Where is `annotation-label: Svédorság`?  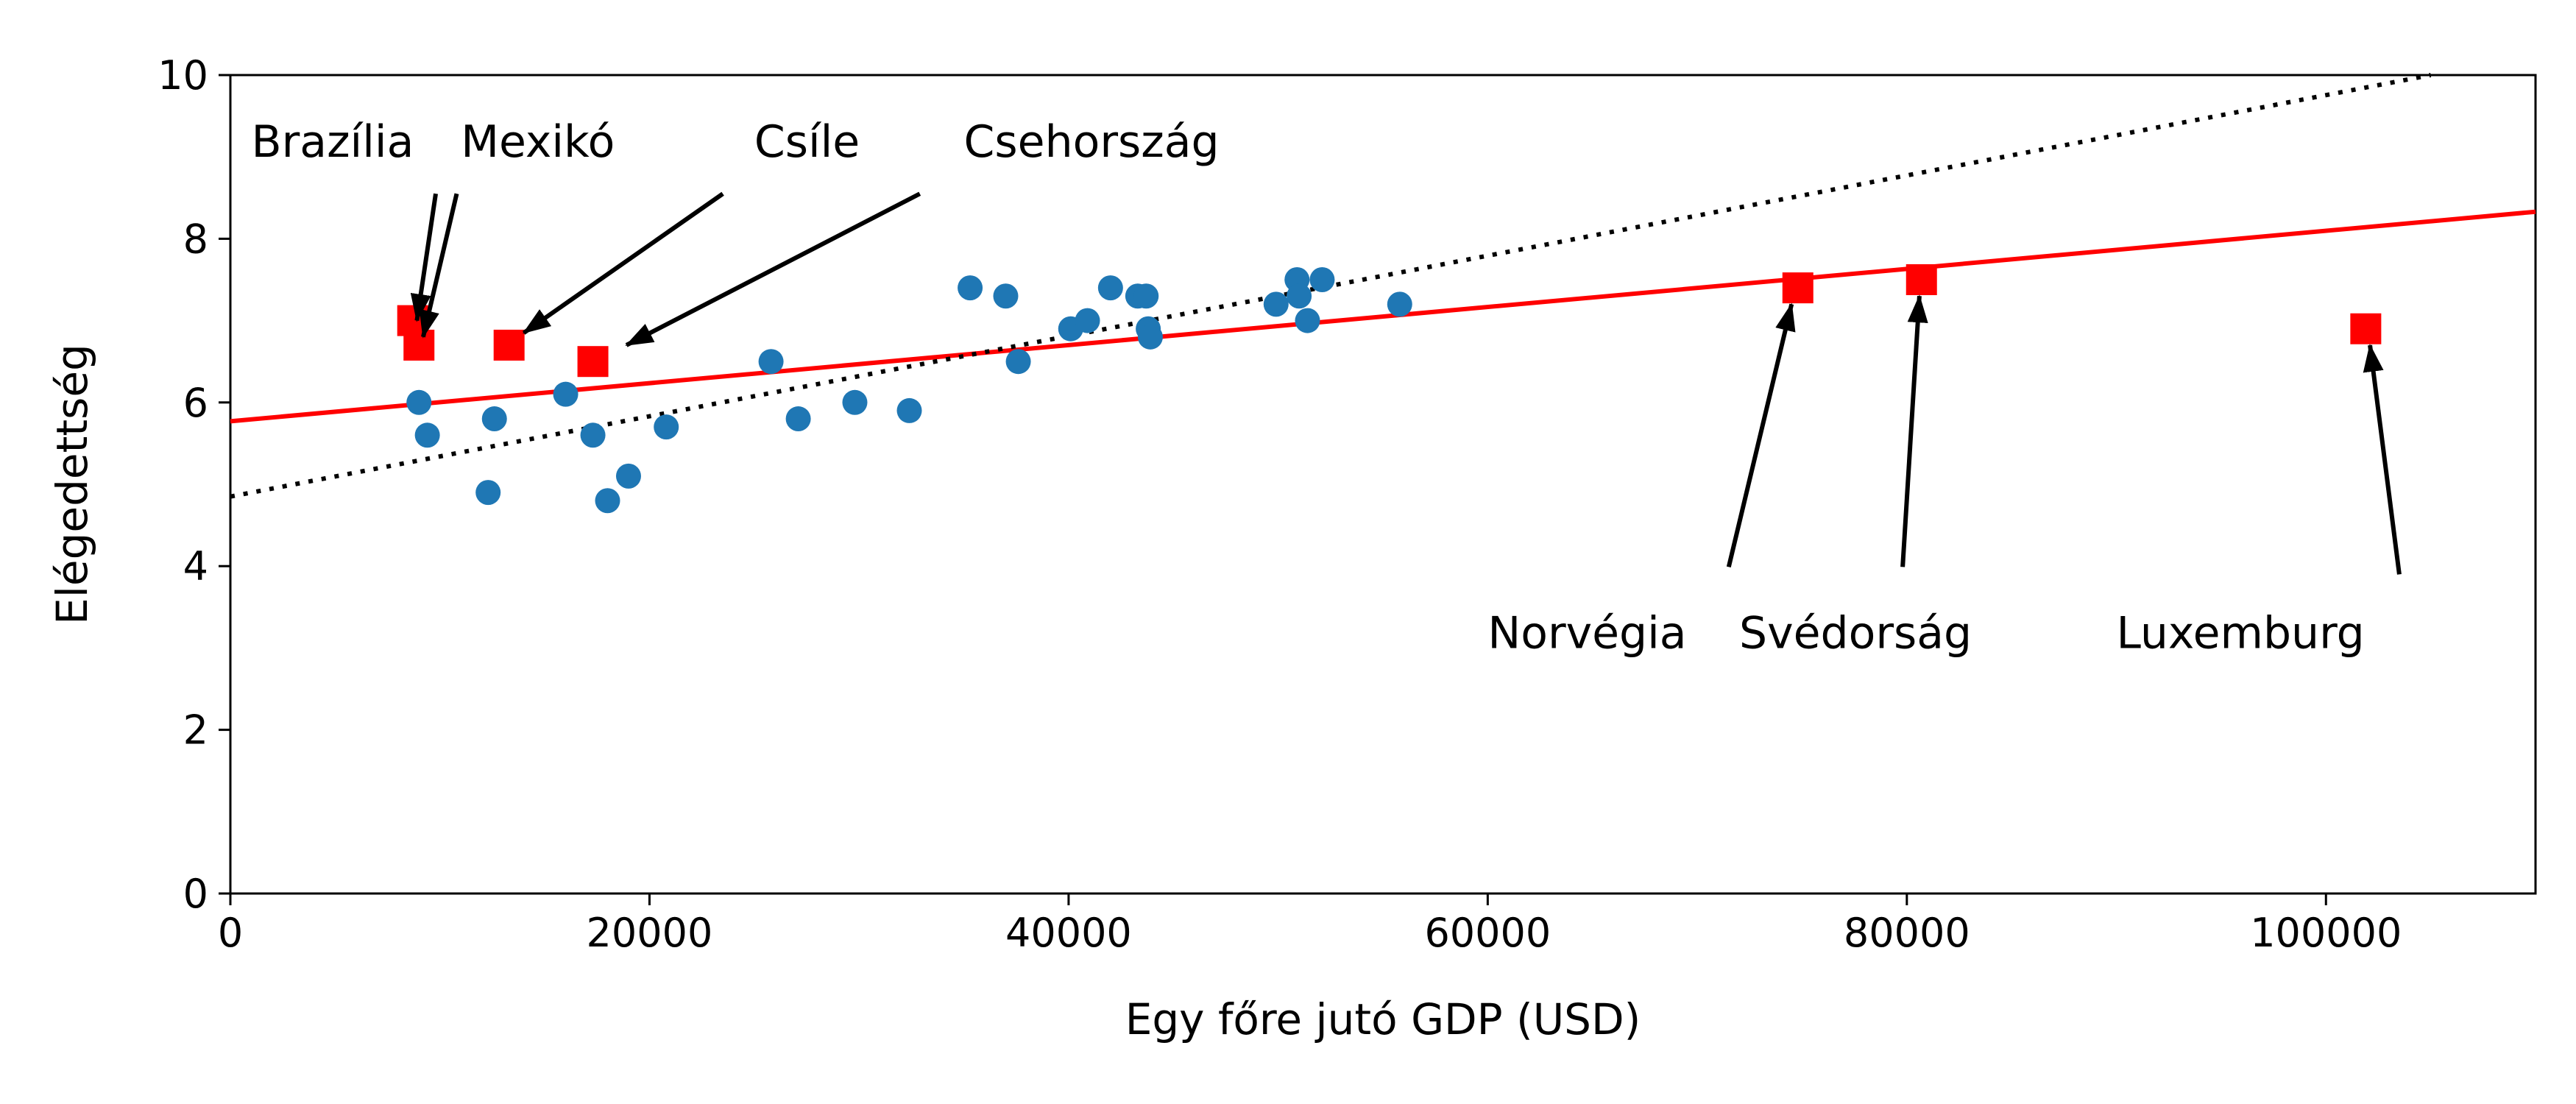 annotation-label: Svédorság is located at coordinates (1855, 633).